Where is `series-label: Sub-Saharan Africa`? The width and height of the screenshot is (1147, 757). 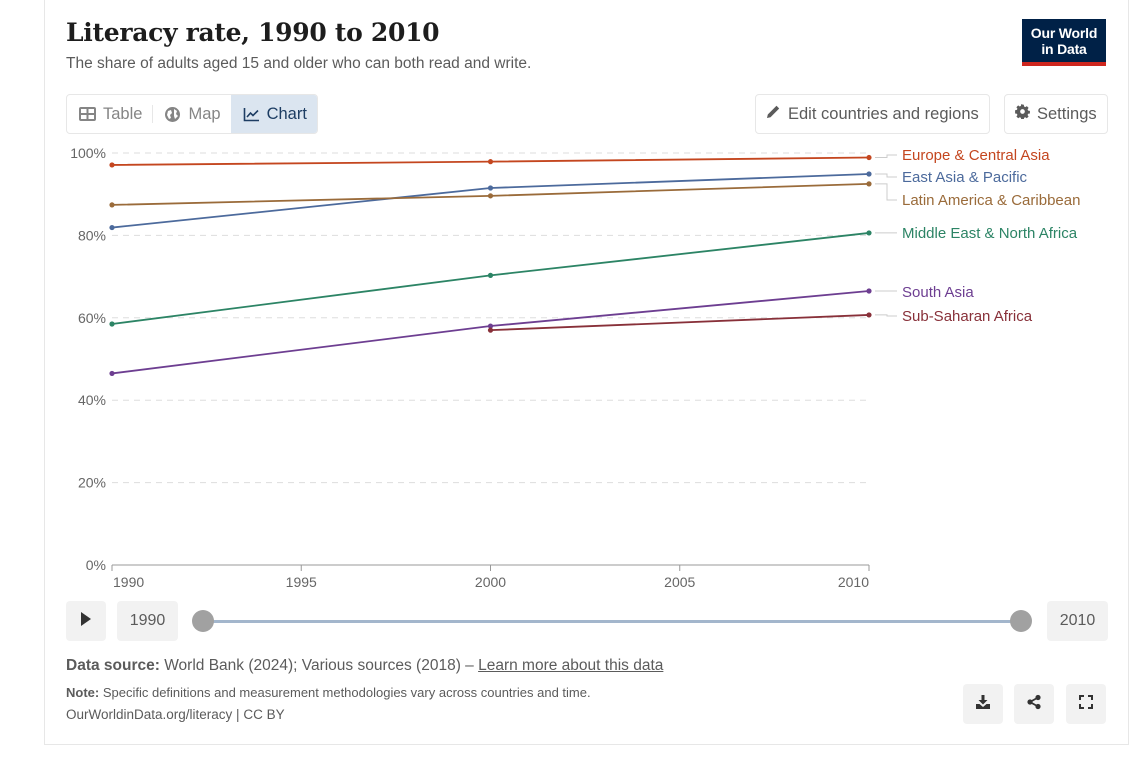
series-label: Sub-Saharan Africa is located at coordinates (967, 316).